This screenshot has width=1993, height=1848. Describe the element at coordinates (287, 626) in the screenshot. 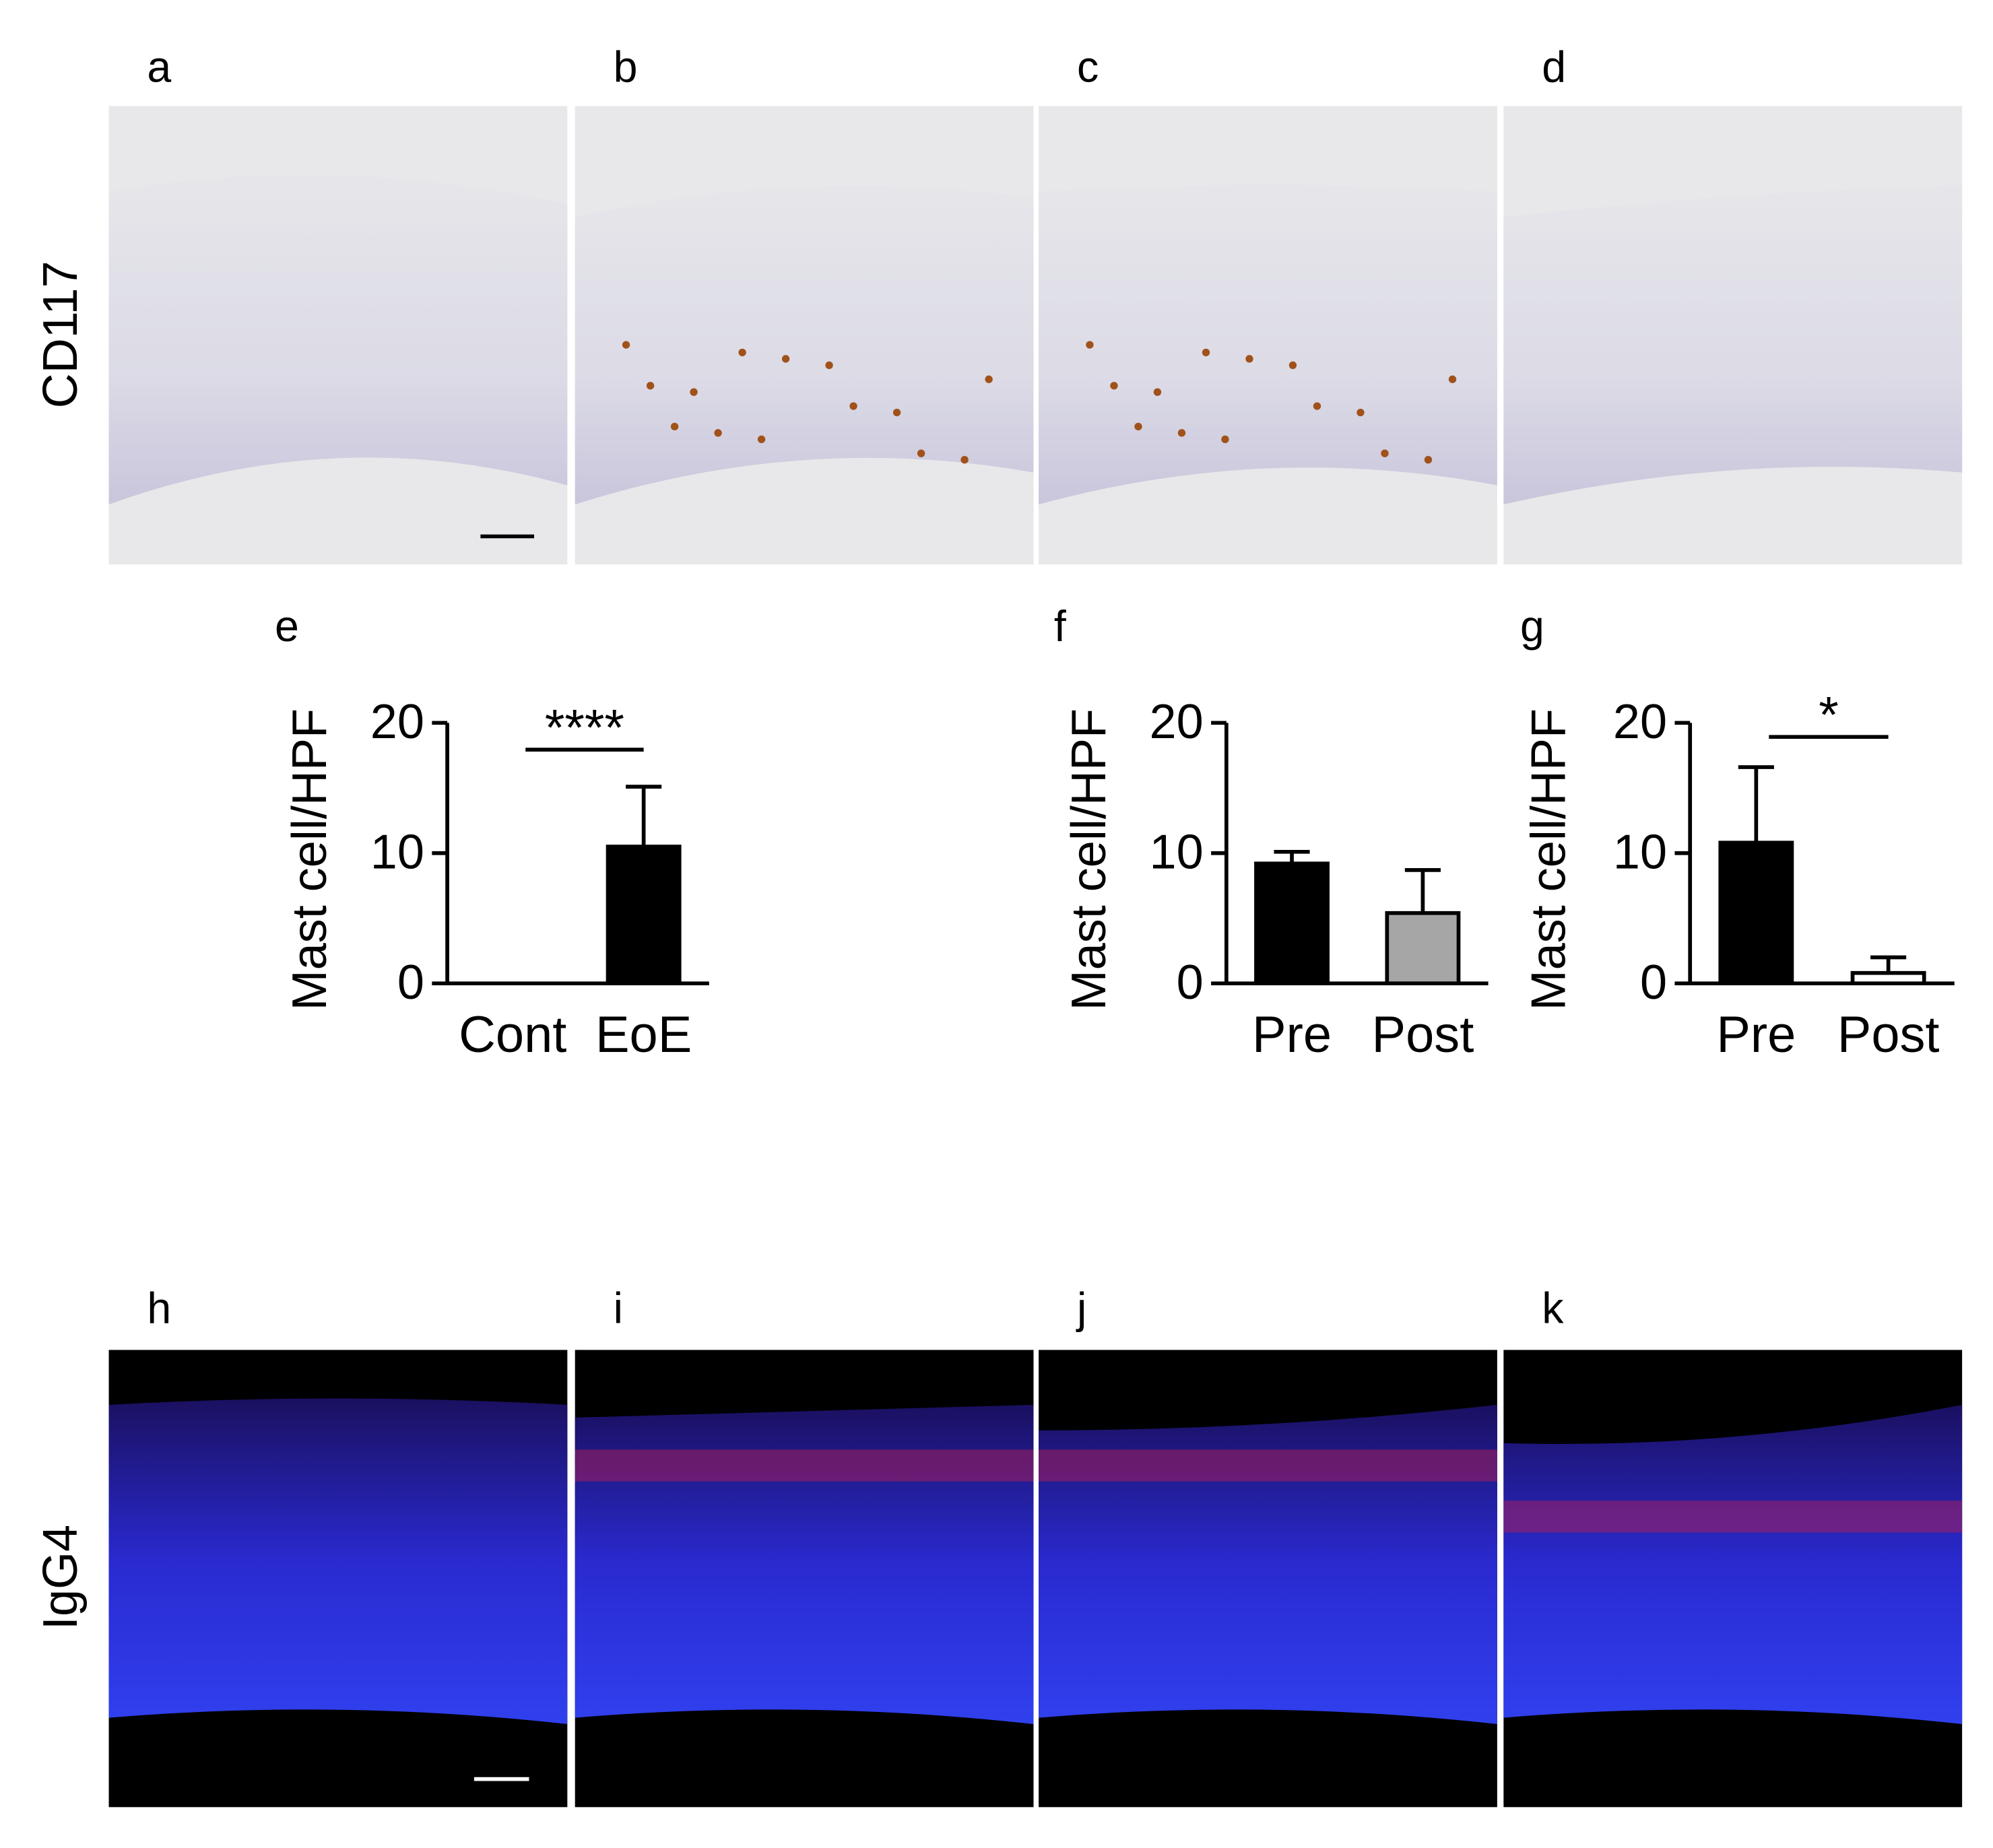

I see `panel-label: e` at that location.